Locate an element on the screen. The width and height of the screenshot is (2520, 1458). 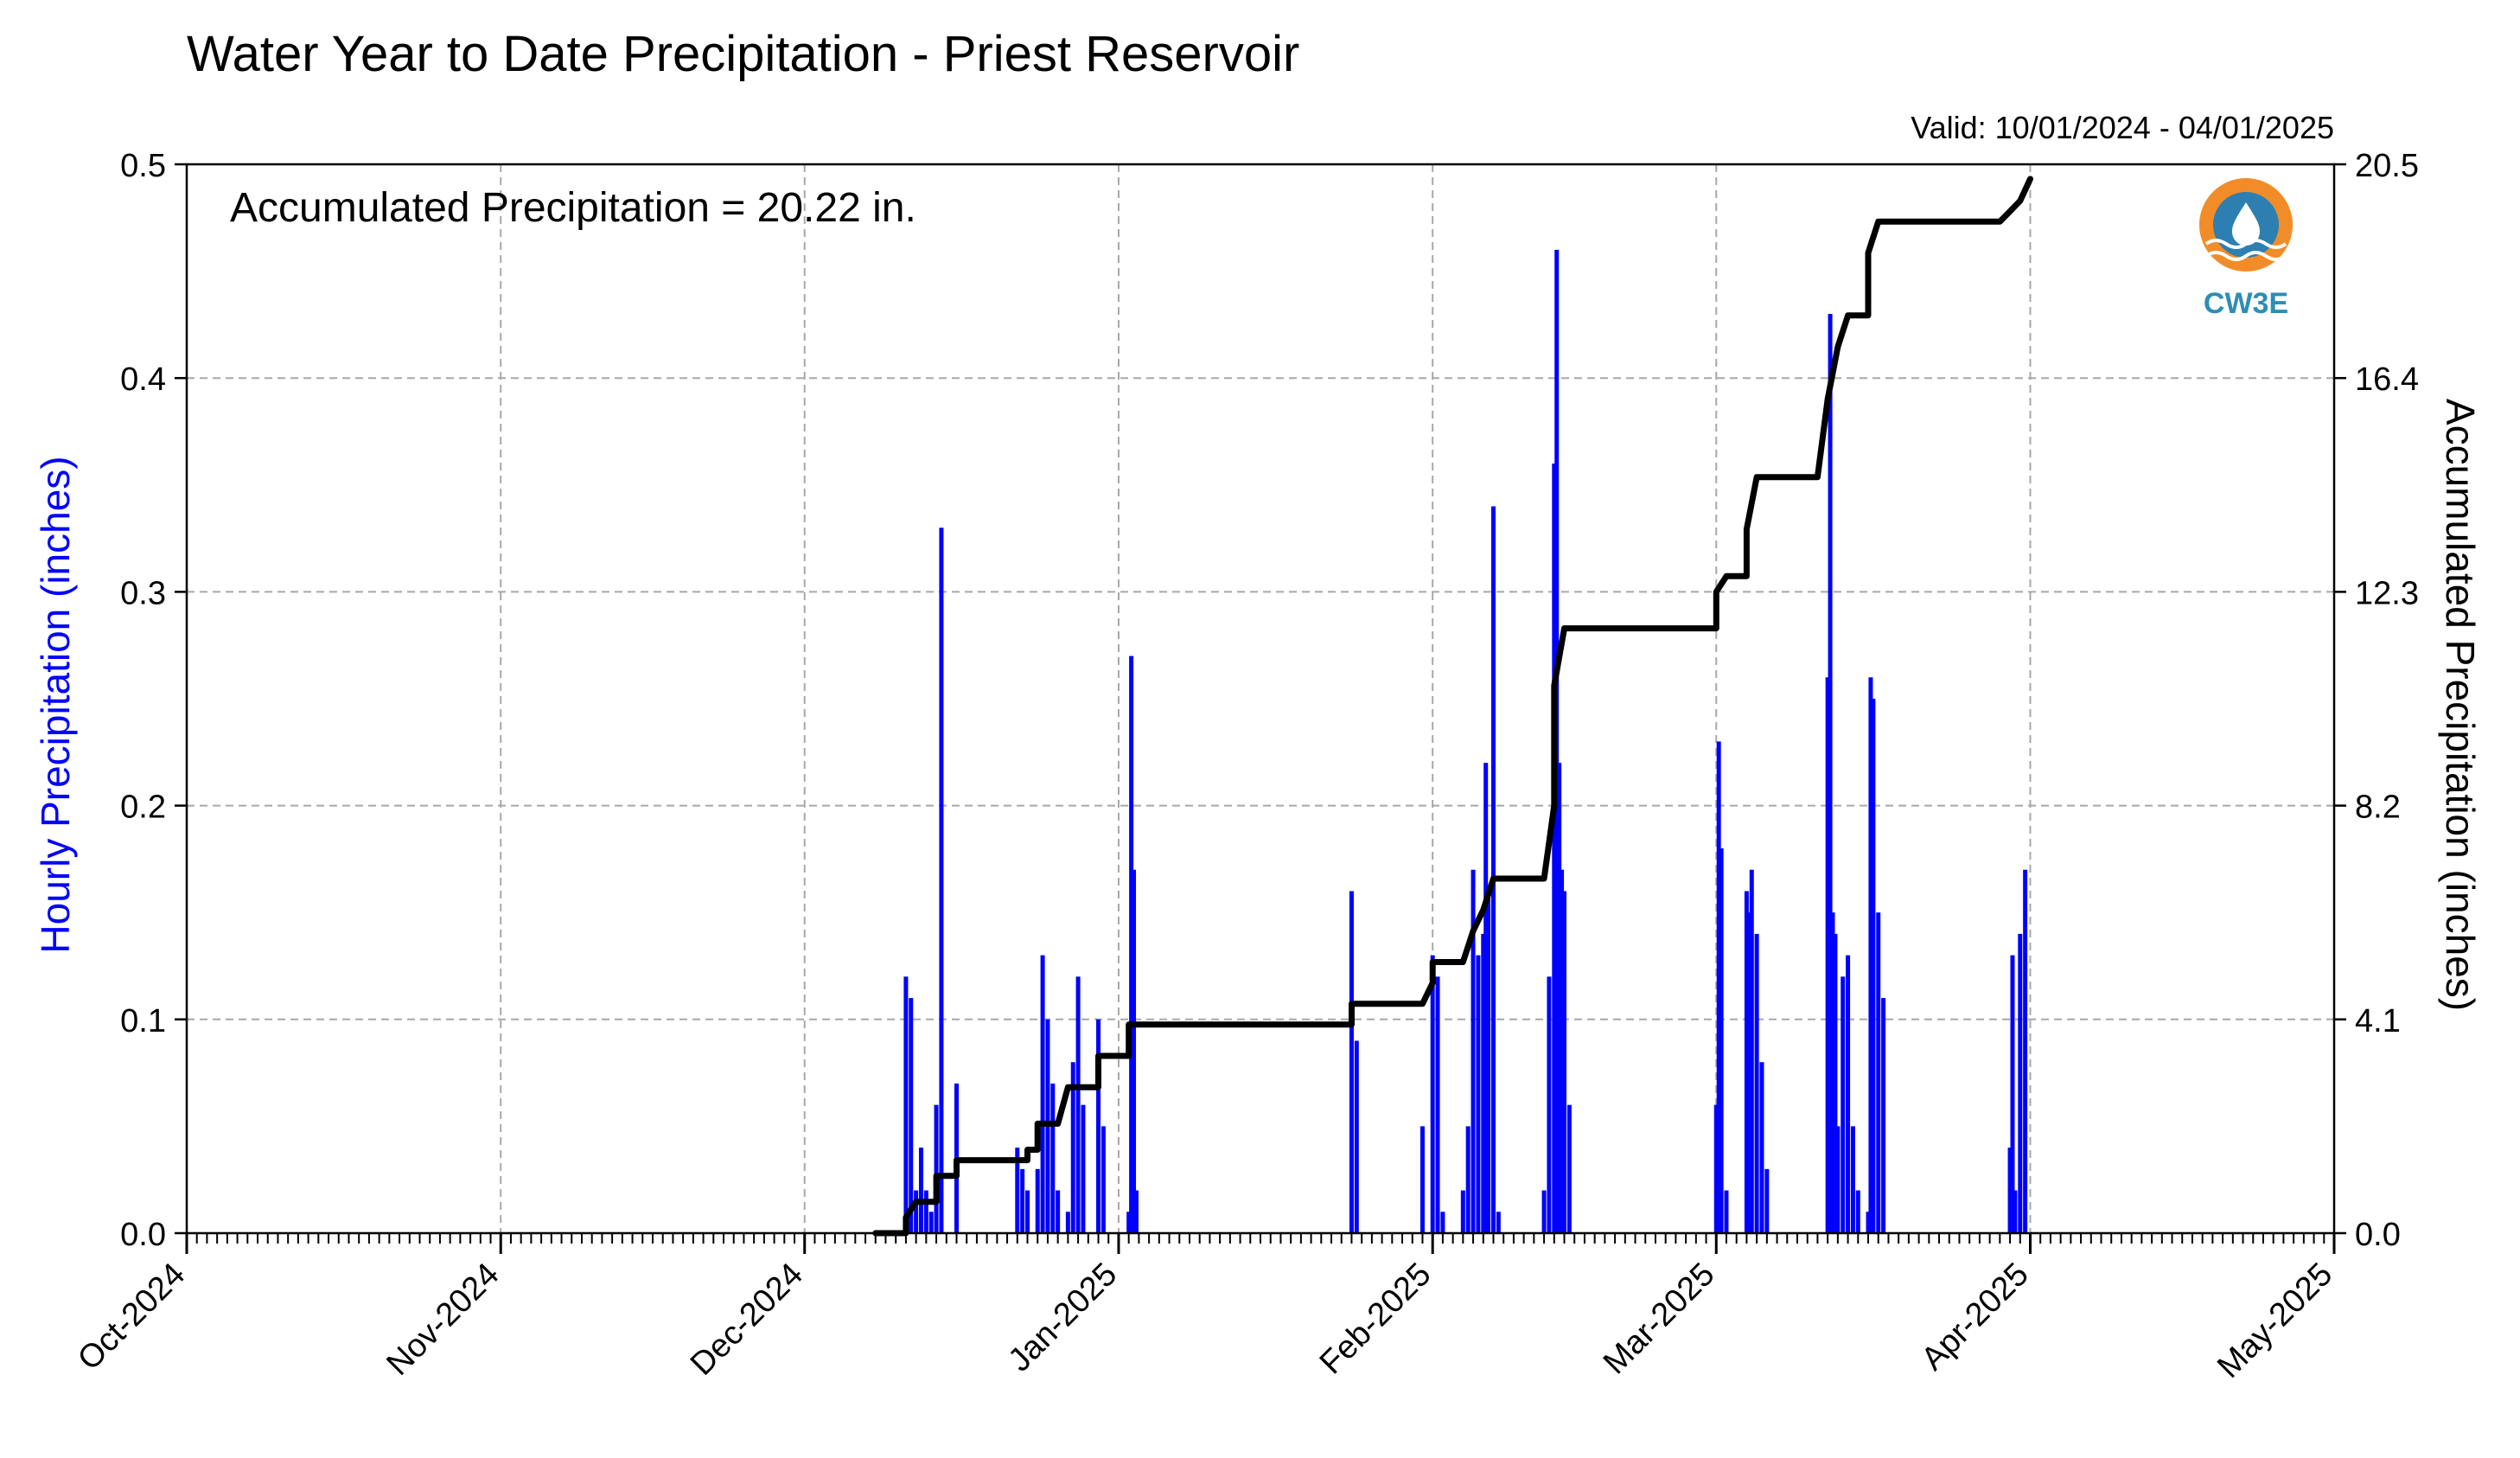
right-y-tick-label: 20.5 is located at coordinates (2387, 166).